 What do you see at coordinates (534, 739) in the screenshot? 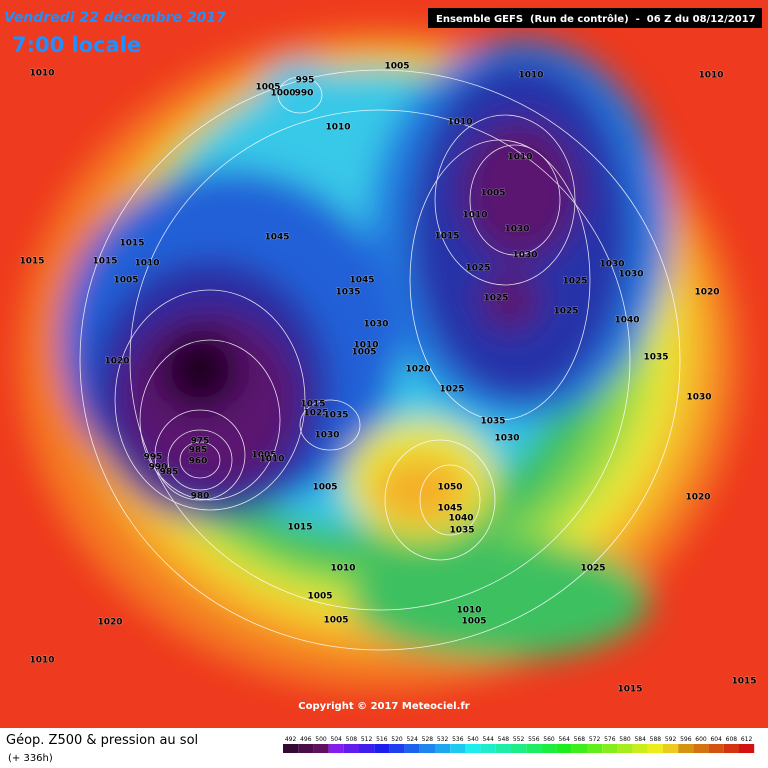
I see `scale-label: 556` at bounding box center [534, 739].